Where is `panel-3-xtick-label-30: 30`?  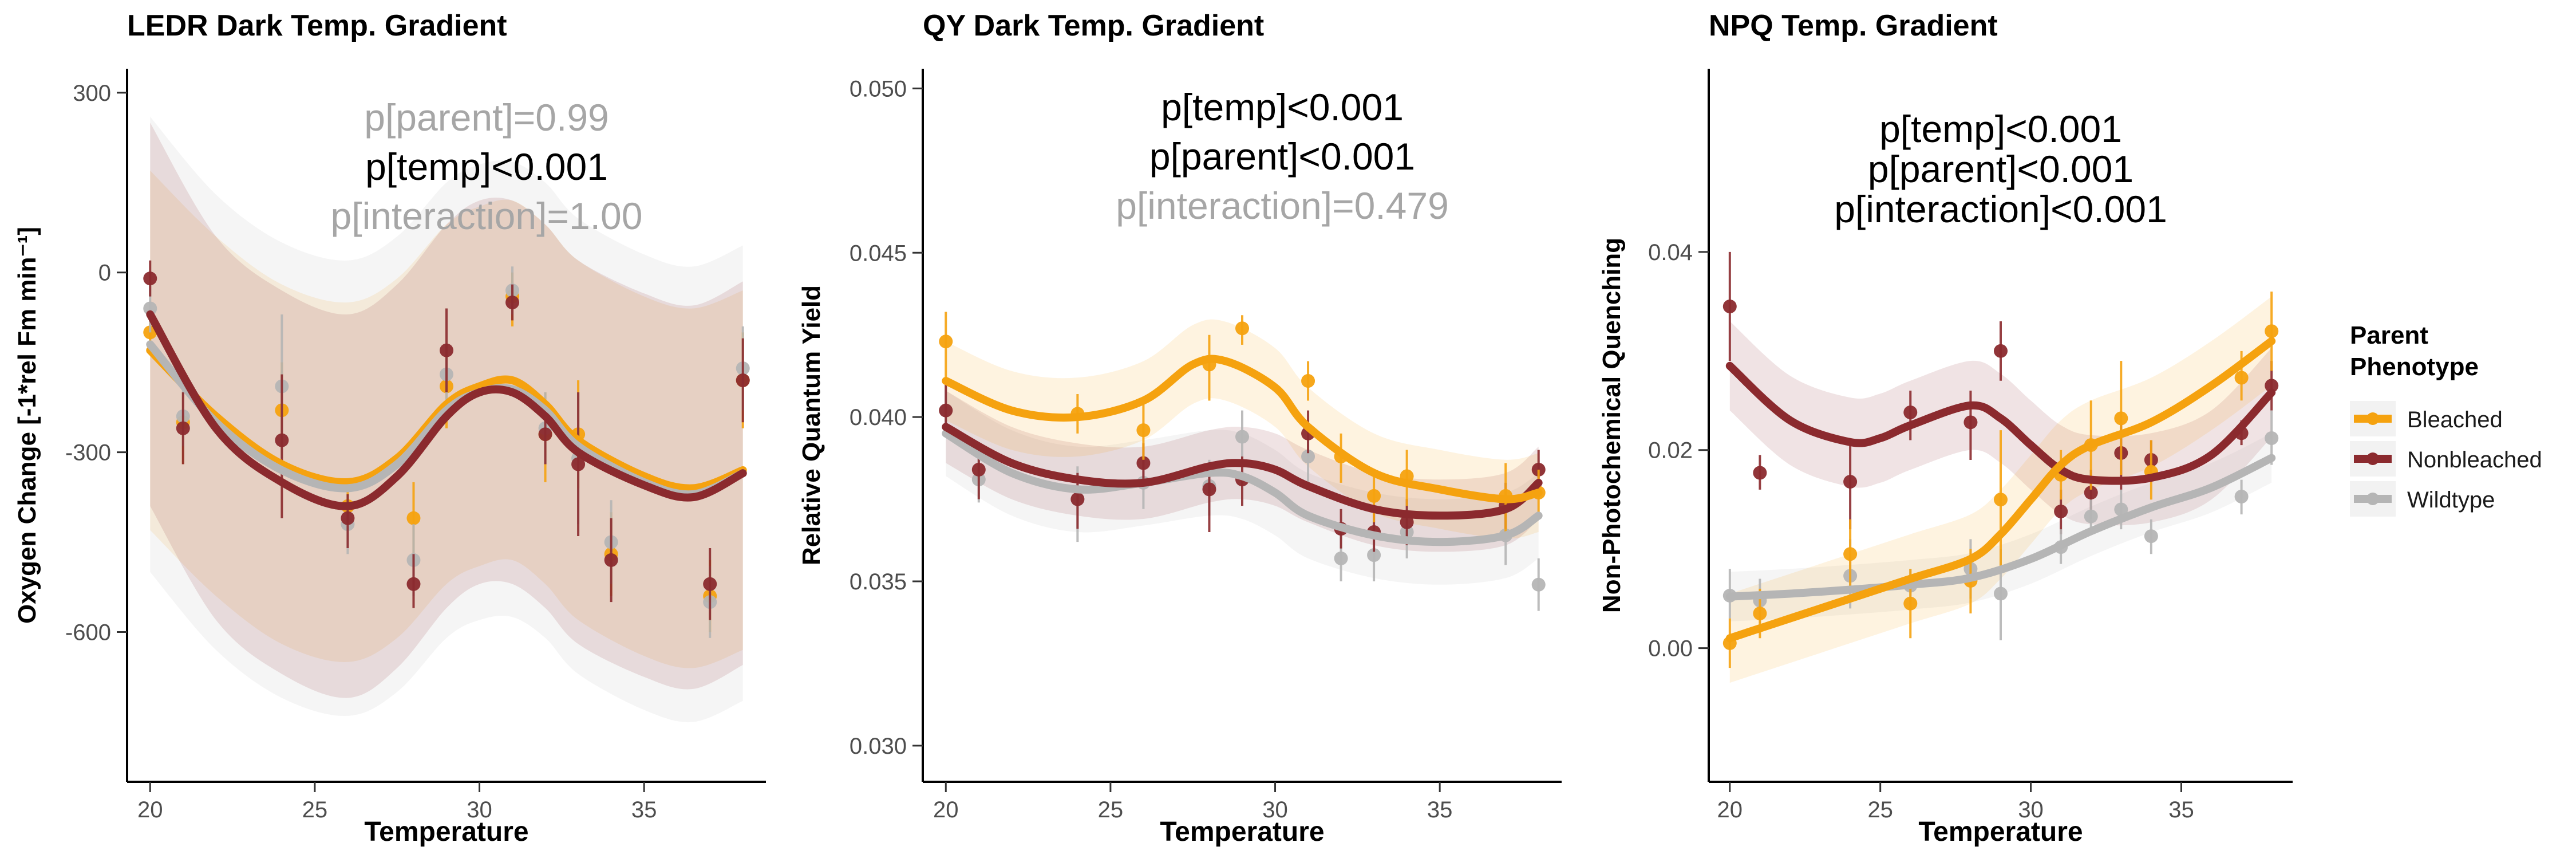
panel-3-xtick-label-30: 30 is located at coordinates (2031, 809).